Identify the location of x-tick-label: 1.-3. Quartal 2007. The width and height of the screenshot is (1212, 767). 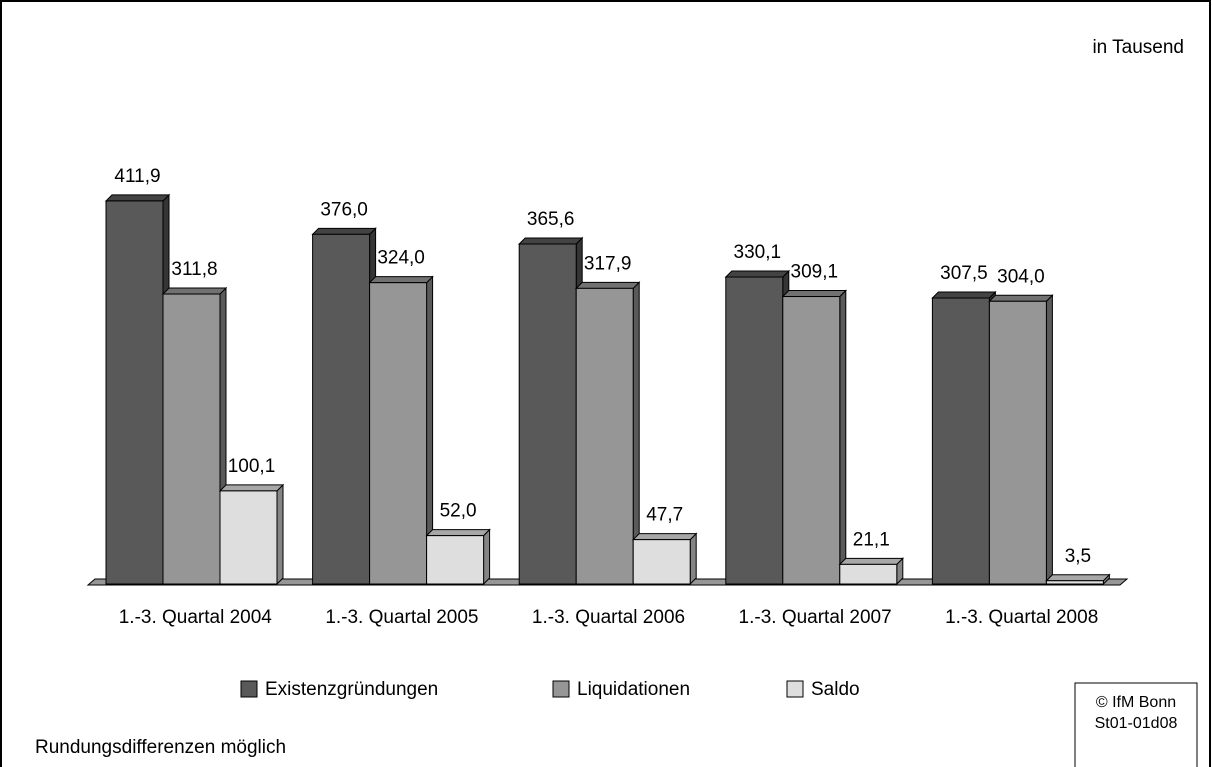
(815, 617).